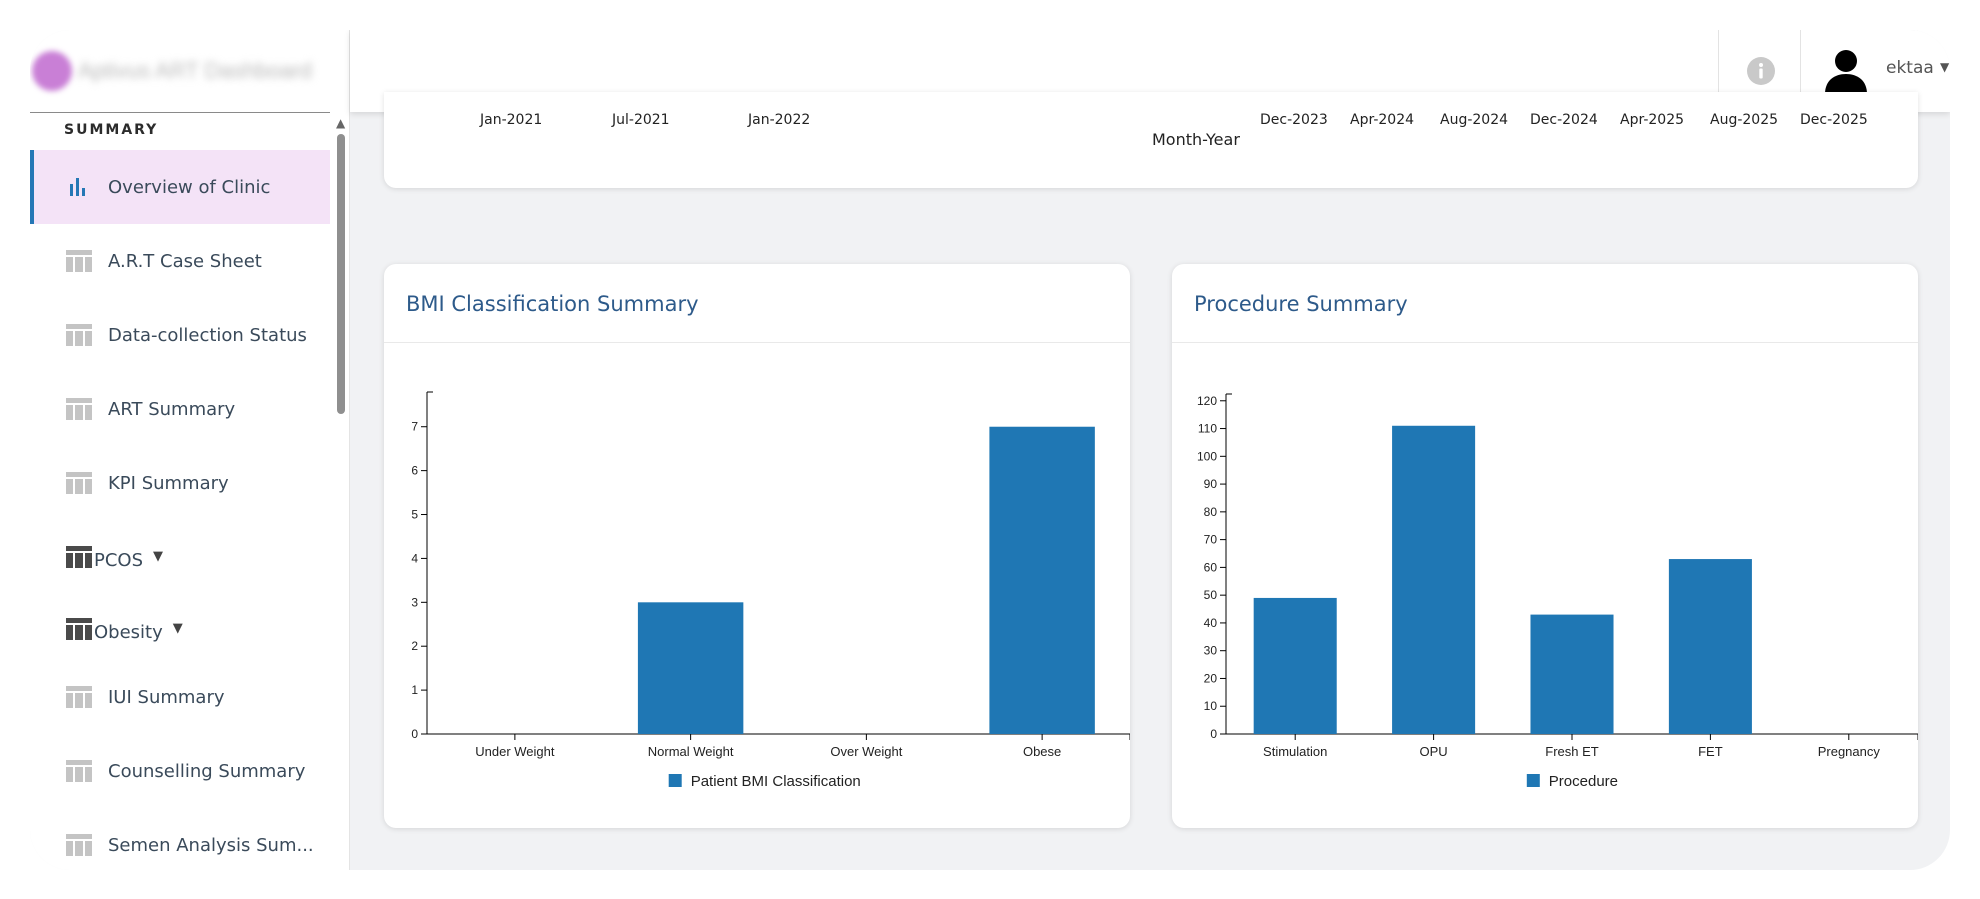 The height and width of the screenshot is (899, 1980). Describe the element at coordinates (1211, 623) in the screenshot. I see `y-tick-label: 40` at that location.